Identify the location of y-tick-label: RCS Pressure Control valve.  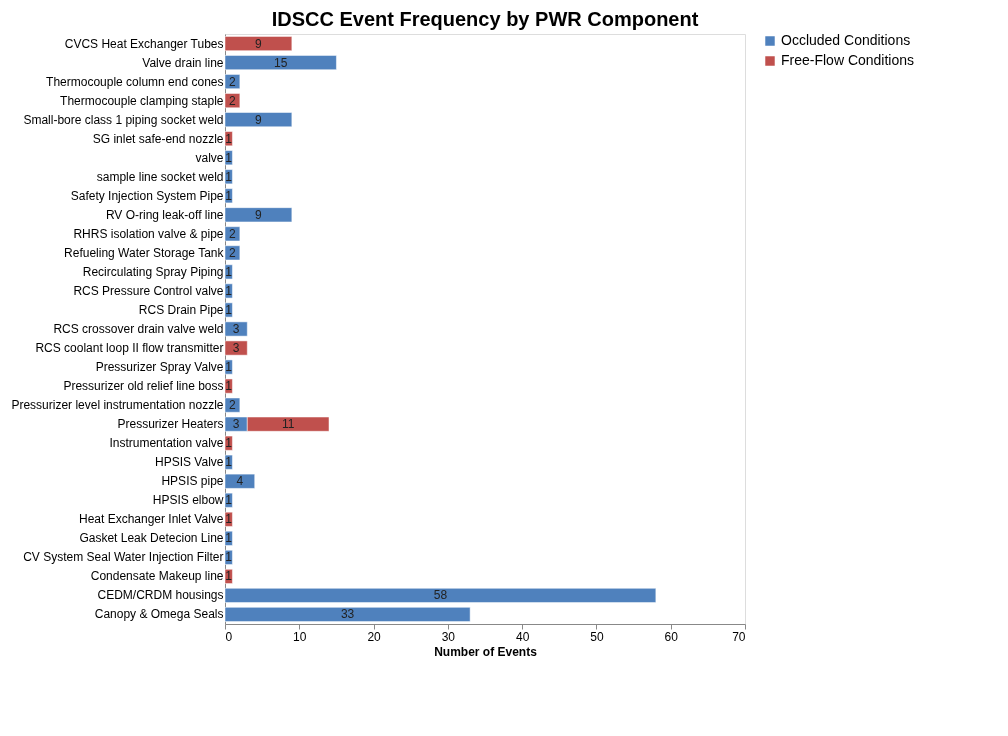
(148, 290).